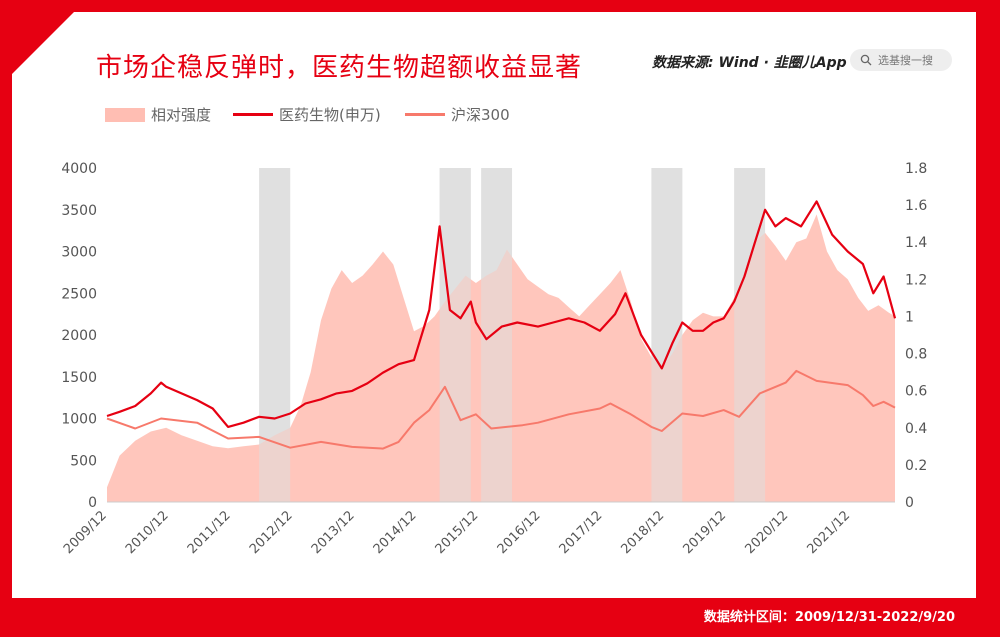 This screenshot has height=637, width=1000. What do you see at coordinates (916, 206) in the screenshot?
I see `y-right-tick-label: 1.6` at bounding box center [916, 206].